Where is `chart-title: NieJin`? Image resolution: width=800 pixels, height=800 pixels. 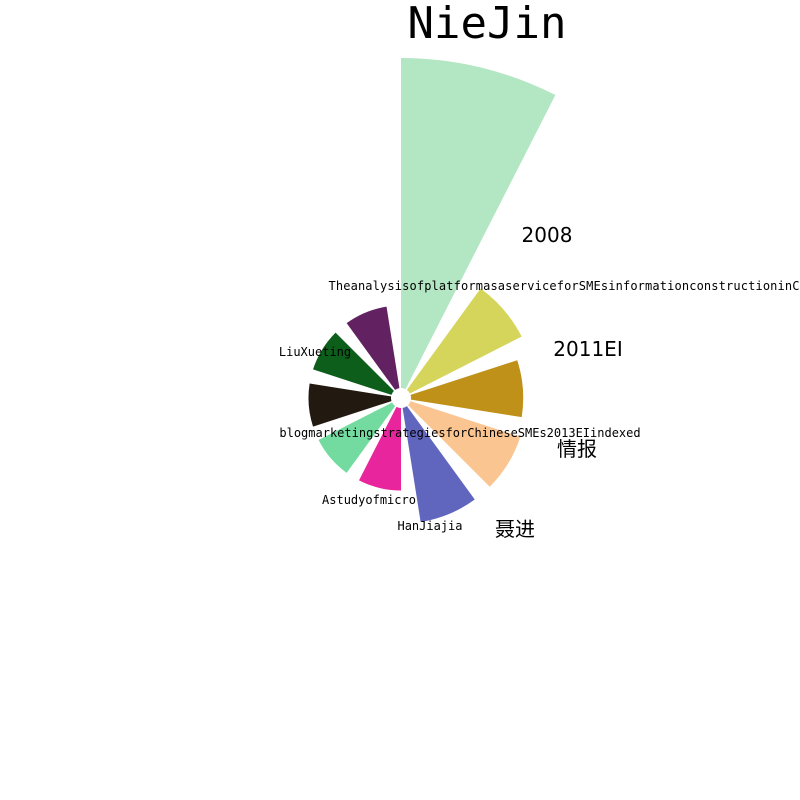 chart-title: NieJin is located at coordinates (487, 24).